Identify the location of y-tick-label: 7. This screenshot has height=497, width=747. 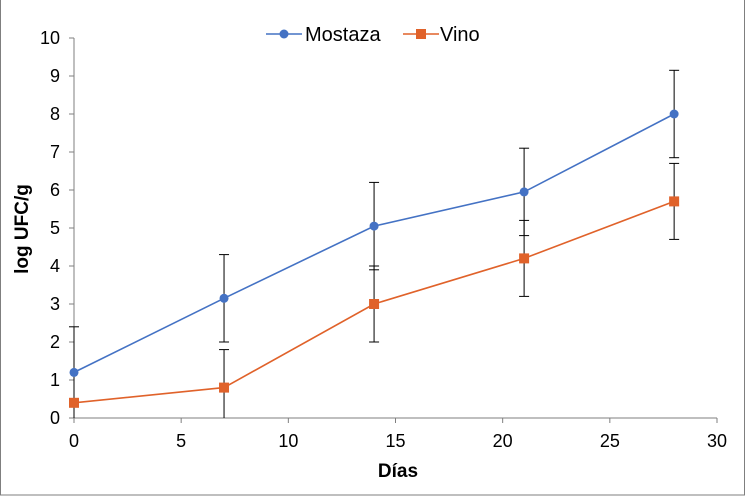
(55, 152).